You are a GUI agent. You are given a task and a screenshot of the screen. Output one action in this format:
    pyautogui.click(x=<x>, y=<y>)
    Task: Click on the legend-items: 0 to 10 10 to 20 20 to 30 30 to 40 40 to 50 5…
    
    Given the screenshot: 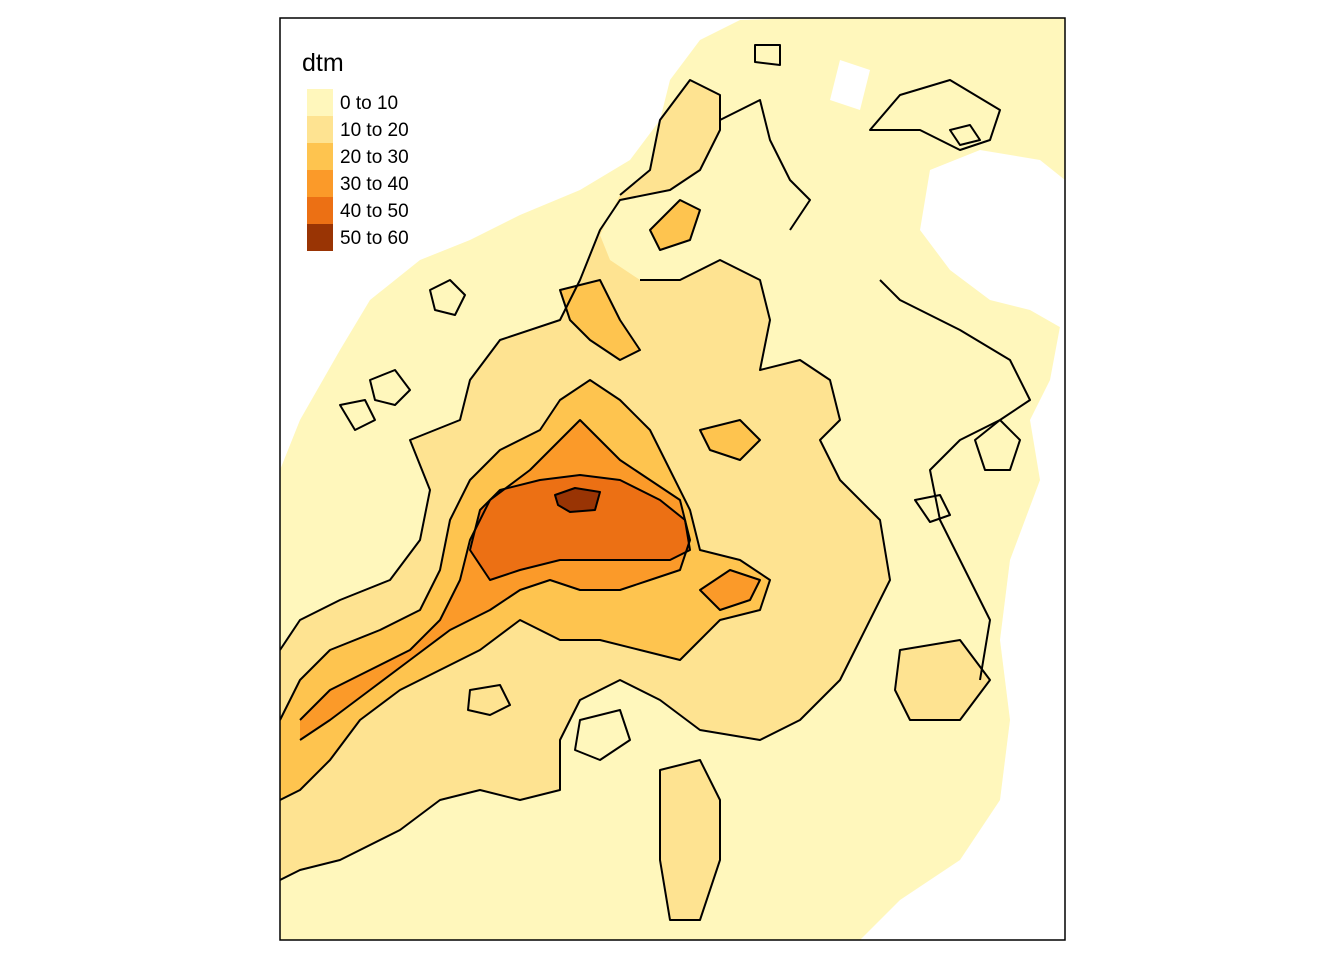 What is the action you would take?
    pyautogui.click(x=358, y=170)
    